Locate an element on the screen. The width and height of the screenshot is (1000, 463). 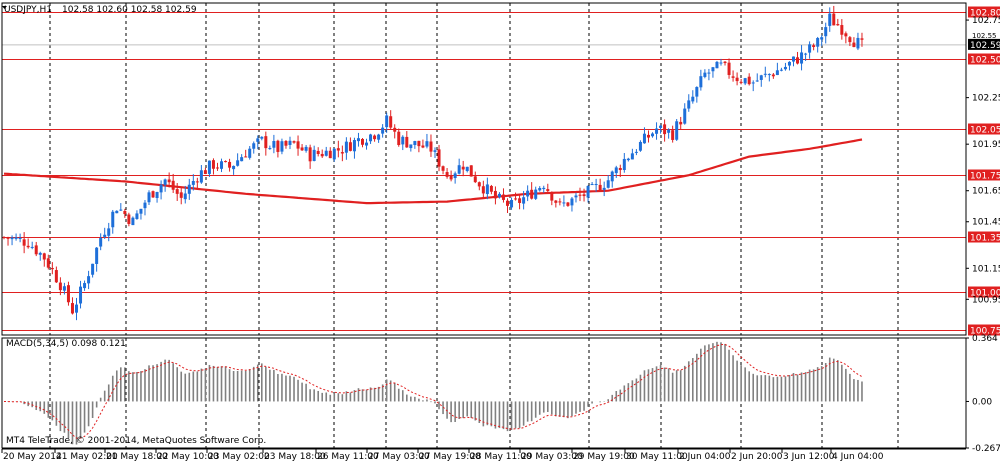
time-label: 22 May 10:00 is located at coordinates (188, 457).